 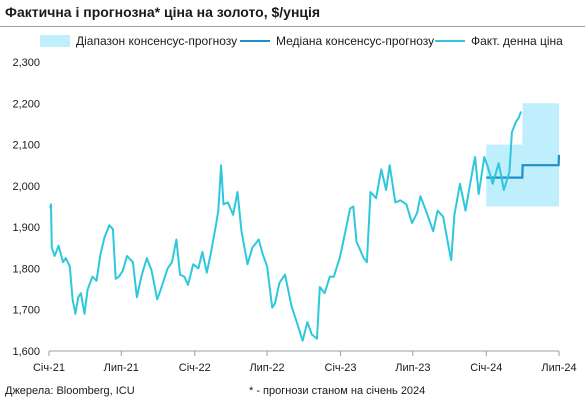 What do you see at coordinates (304, 353) in the screenshot?
I see `x-axis` at bounding box center [304, 353].